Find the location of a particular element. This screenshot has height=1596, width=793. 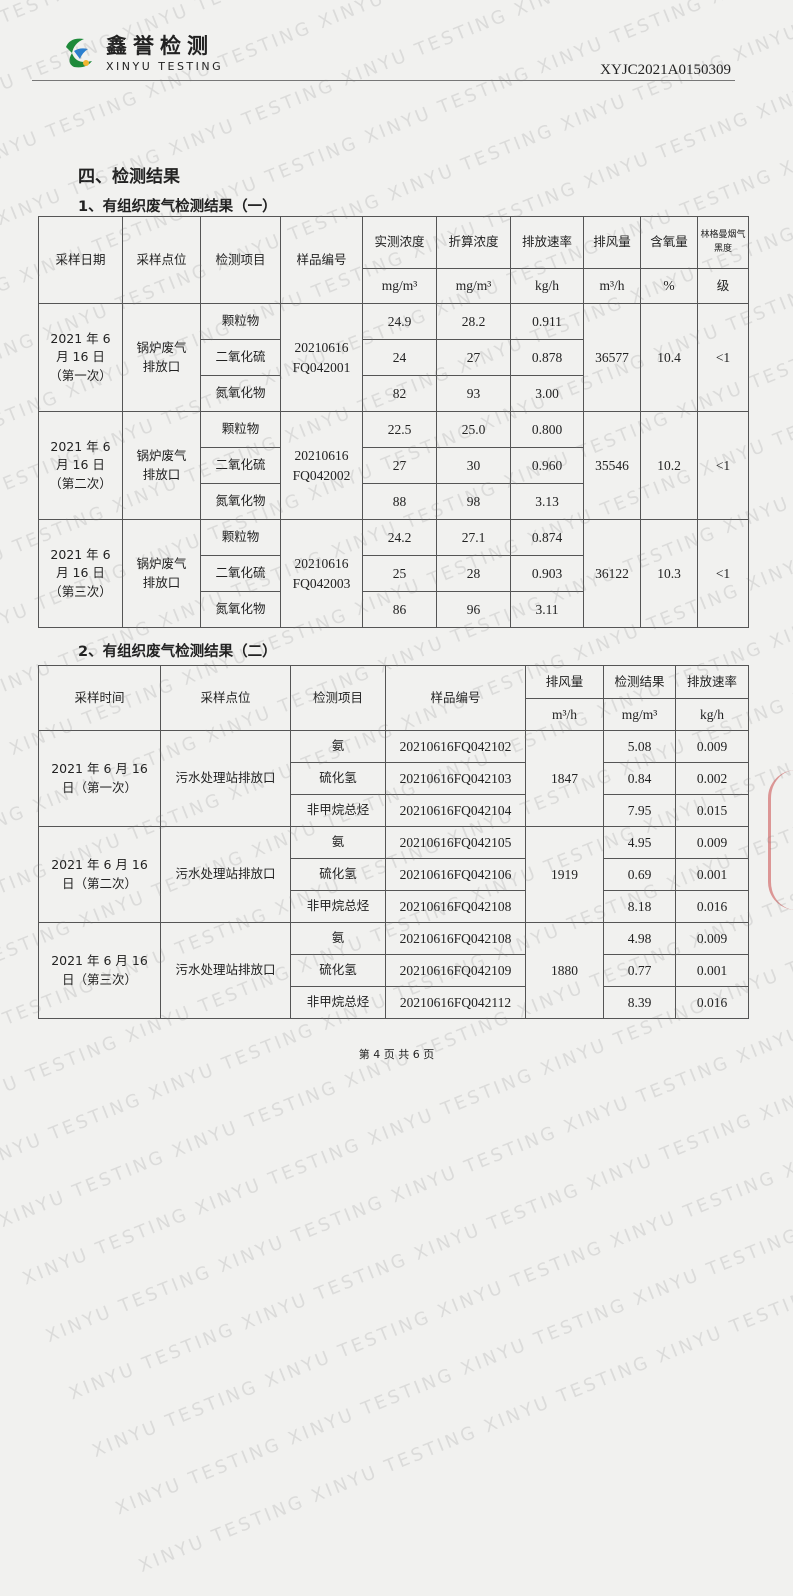

emission-rate: 3.00 is located at coordinates (547, 393).